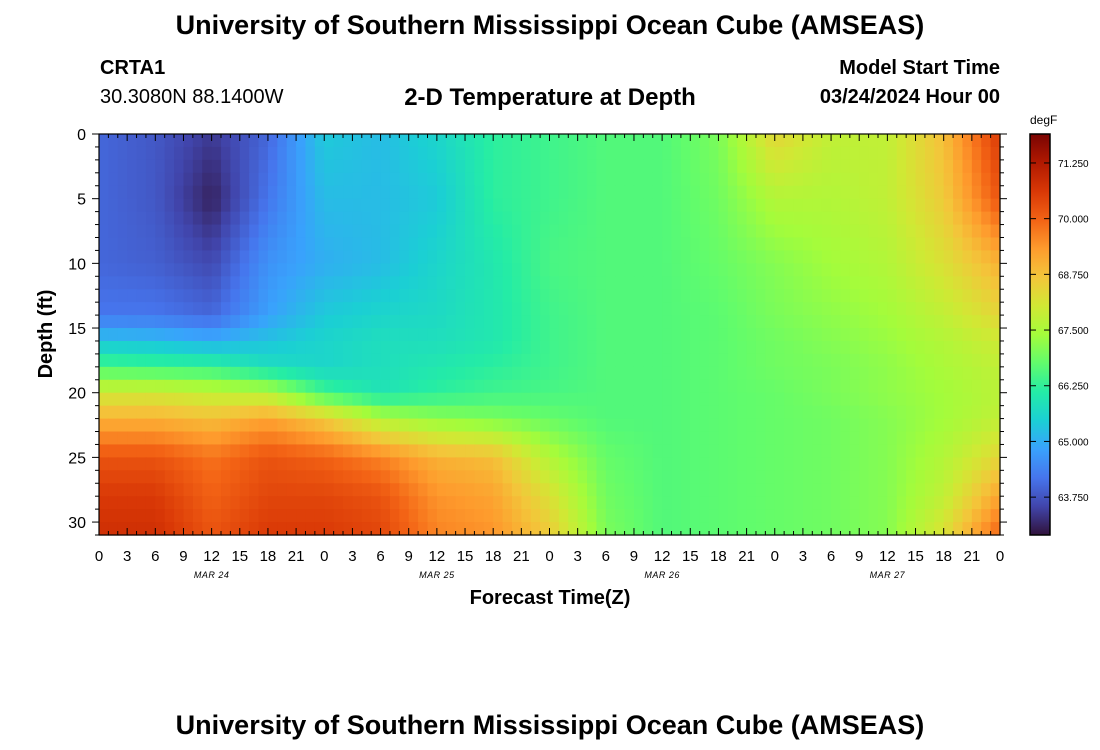  What do you see at coordinates (211, 556) in the screenshot?
I see `x-tick-label: 12` at bounding box center [211, 556].